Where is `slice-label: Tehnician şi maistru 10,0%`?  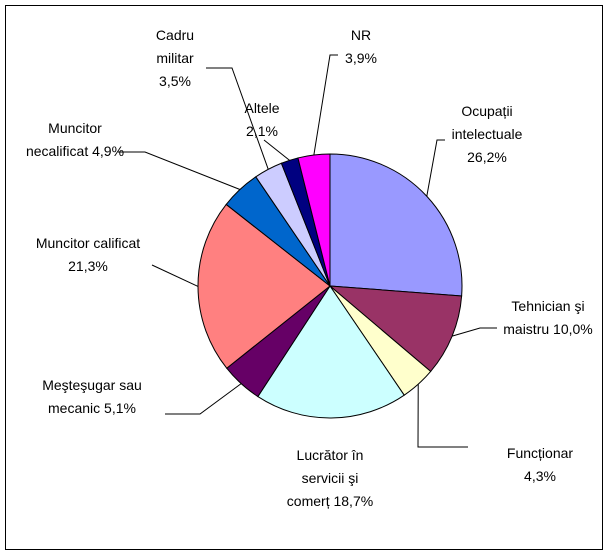 slice-label: Tehnician şi maistru 10,0% is located at coordinates (548, 318).